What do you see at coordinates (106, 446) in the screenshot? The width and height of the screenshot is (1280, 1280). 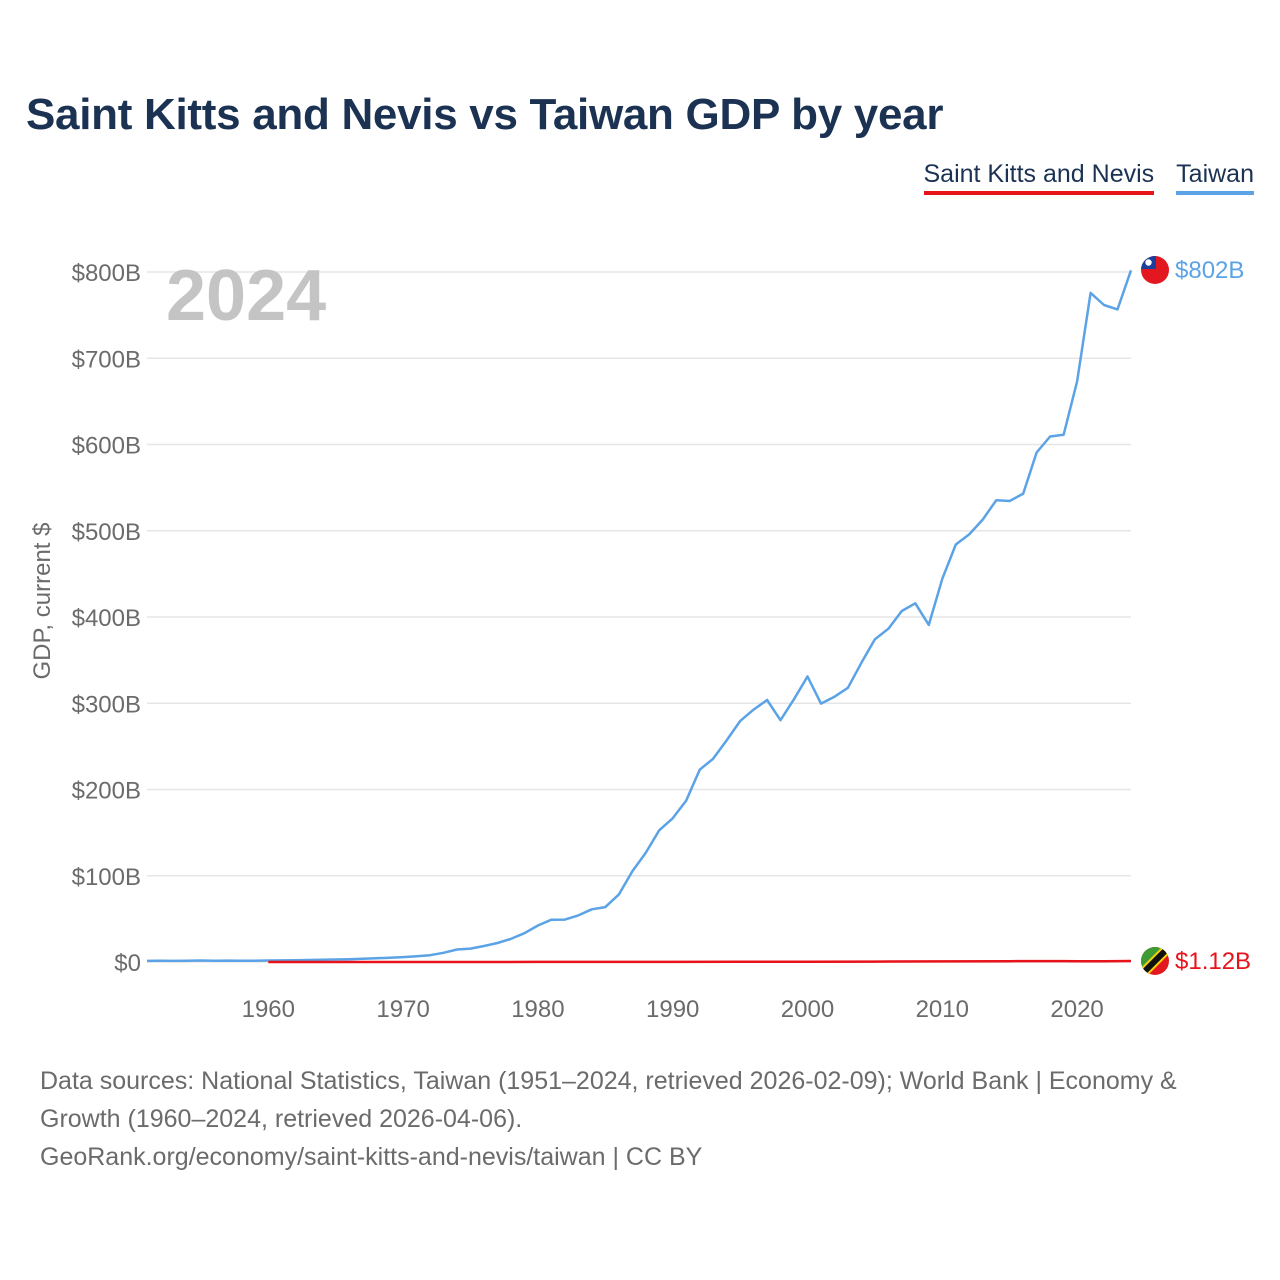 I see `y-tick-label: $600B` at bounding box center [106, 446].